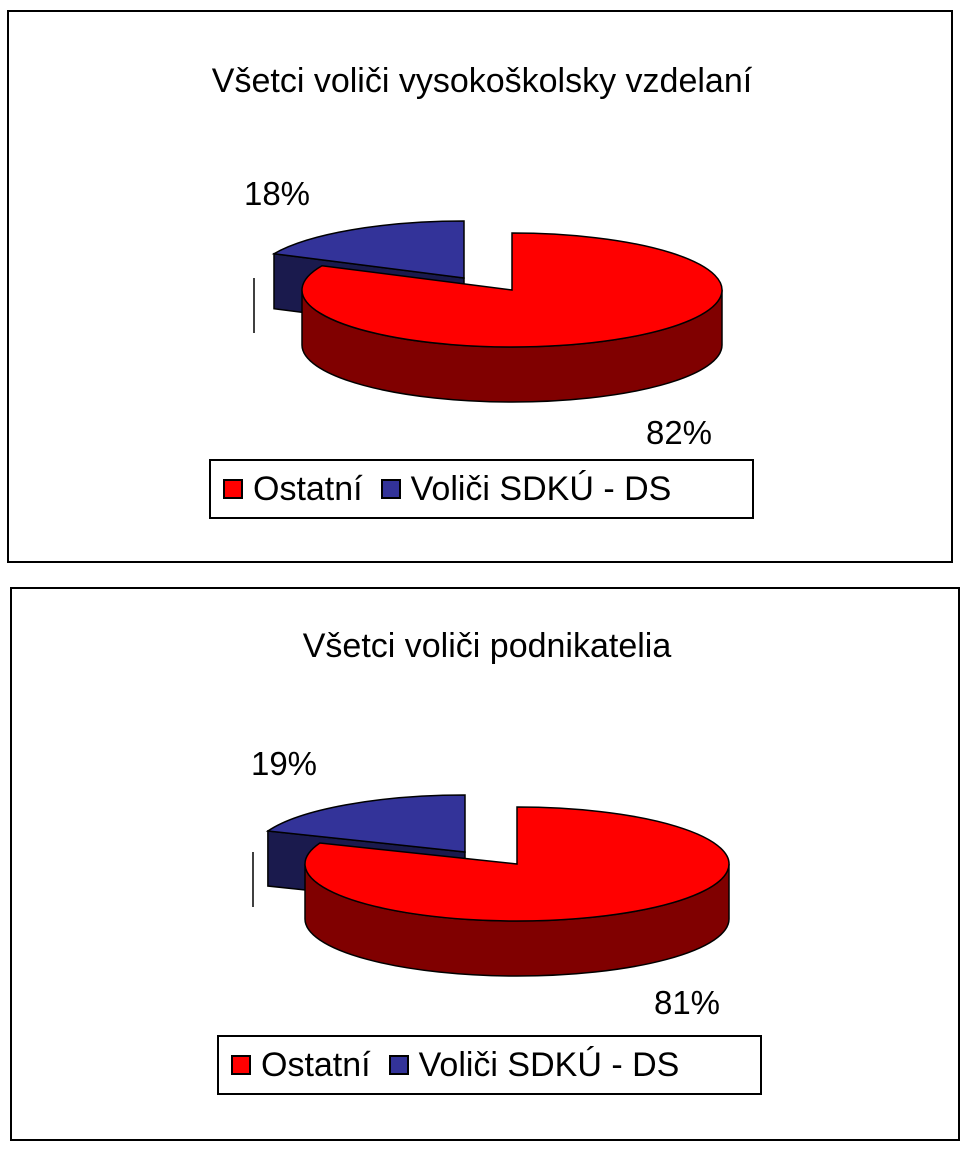 The image size is (969, 1153). Describe the element at coordinates (482, 81) in the screenshot. I see `chart-title: Všetci voliči vysokoškolsky vzdelaní` at that location.